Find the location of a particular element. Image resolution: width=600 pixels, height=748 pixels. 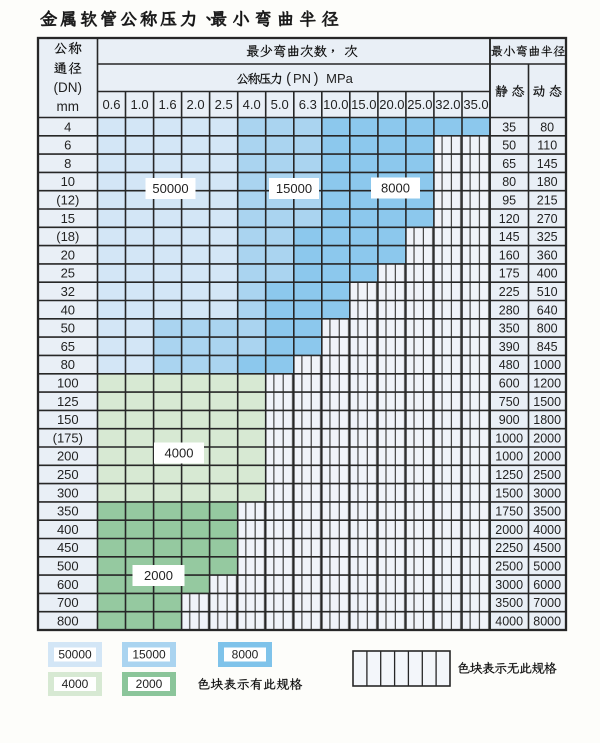

svg-text: 900 is located at coordinates (509, 420).